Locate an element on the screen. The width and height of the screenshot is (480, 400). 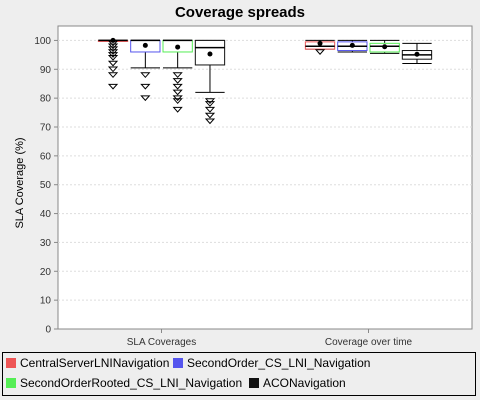
y-tick-label: 0 is located at coordinates (48, 330).